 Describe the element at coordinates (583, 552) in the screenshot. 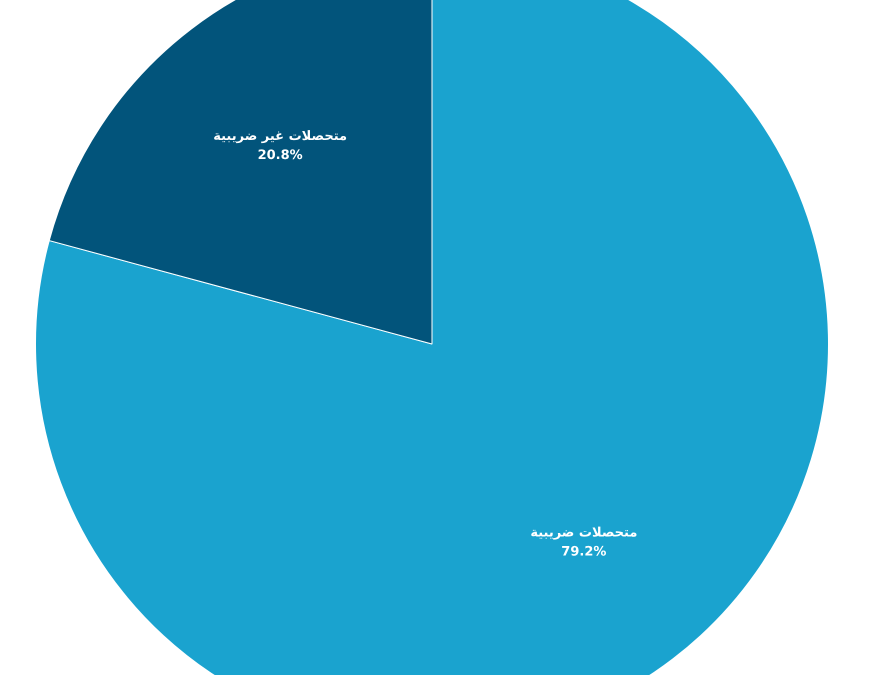

I see `data-label: 79.2%` at that location.